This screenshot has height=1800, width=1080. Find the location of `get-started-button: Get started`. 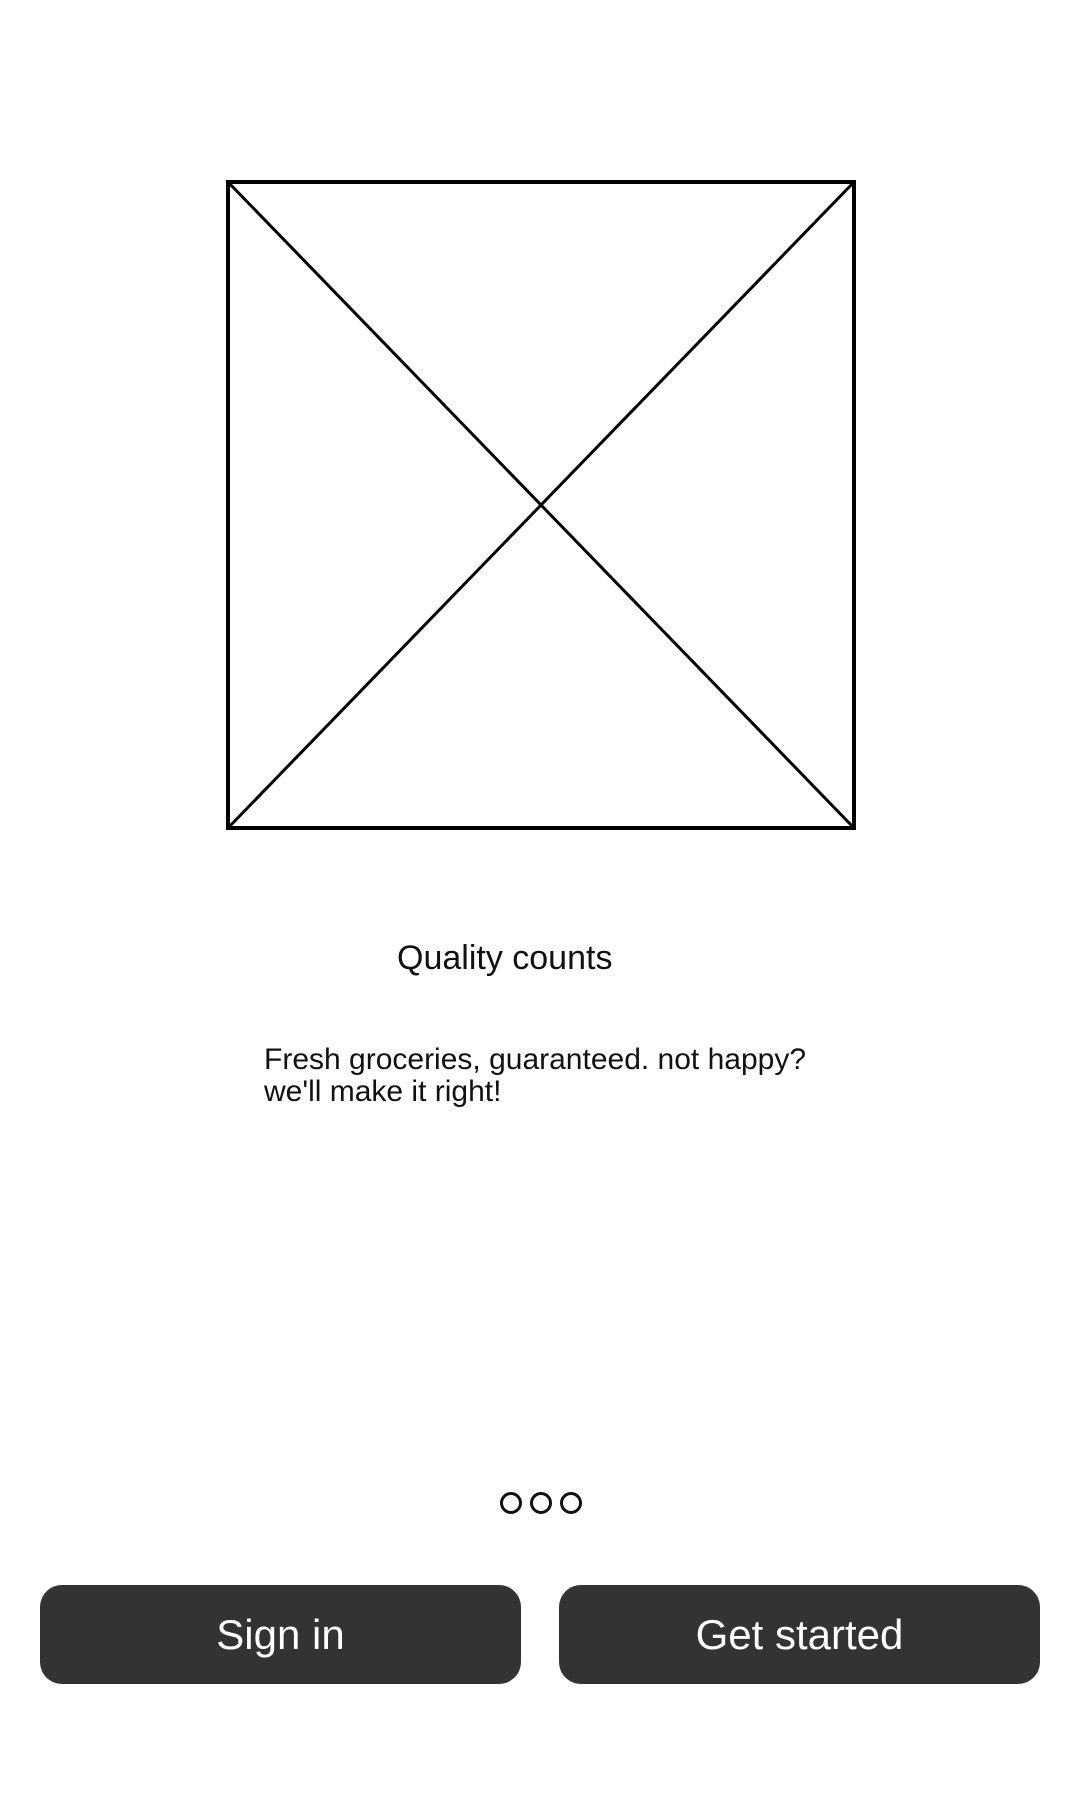

get-started-button: Get started is located at coordinates (799, 1634).